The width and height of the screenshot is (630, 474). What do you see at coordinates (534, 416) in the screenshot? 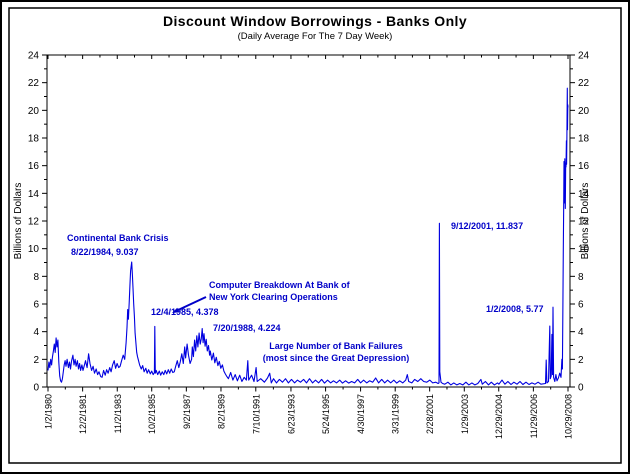
I see `svg-text: 11/29/2006` at bounding box center [534, 416].